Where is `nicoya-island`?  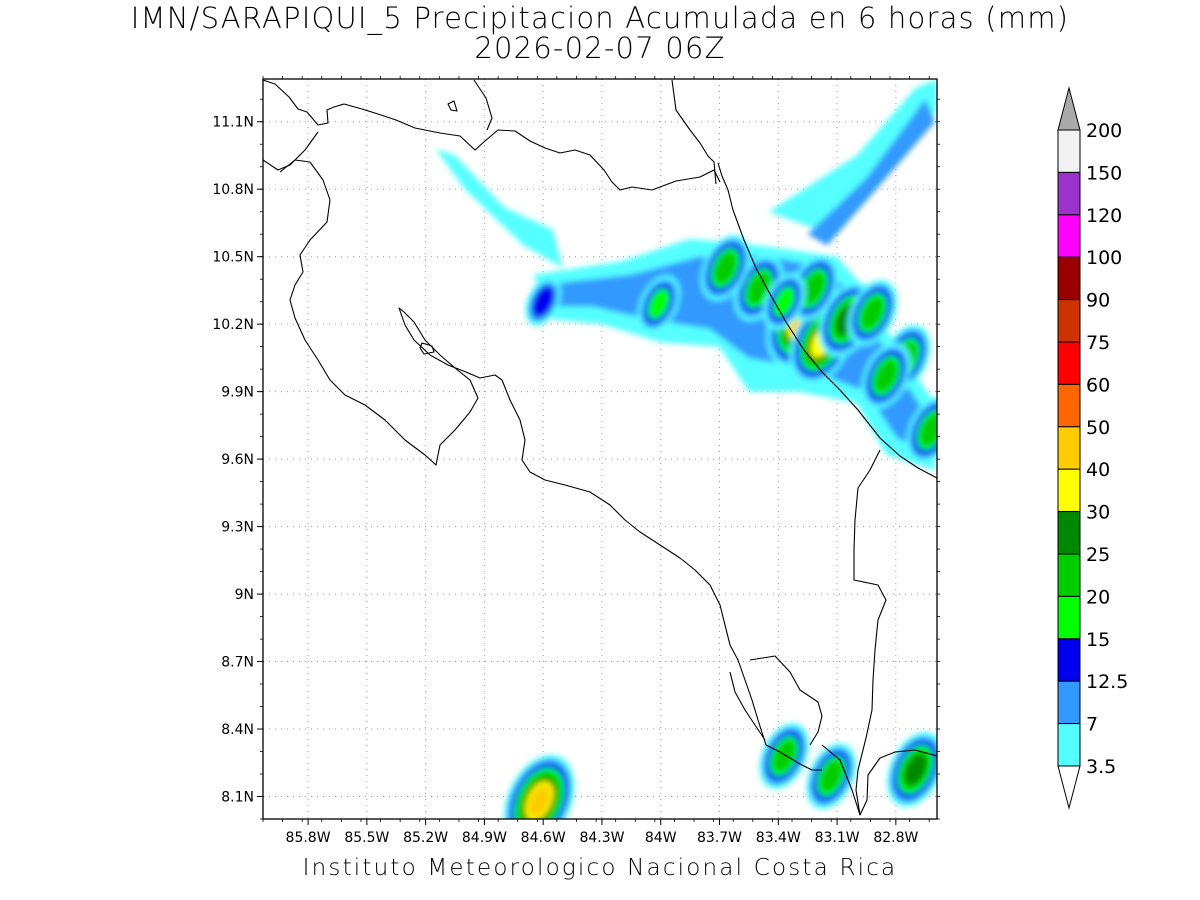 nicoya-island is located at coordinates (427, 348).